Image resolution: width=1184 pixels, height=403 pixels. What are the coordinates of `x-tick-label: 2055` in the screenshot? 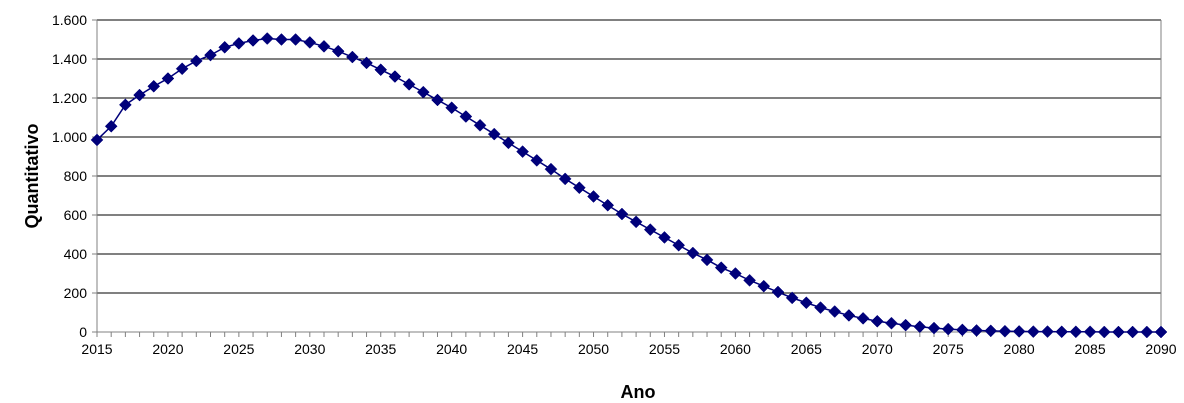 It's located at (664, 349).